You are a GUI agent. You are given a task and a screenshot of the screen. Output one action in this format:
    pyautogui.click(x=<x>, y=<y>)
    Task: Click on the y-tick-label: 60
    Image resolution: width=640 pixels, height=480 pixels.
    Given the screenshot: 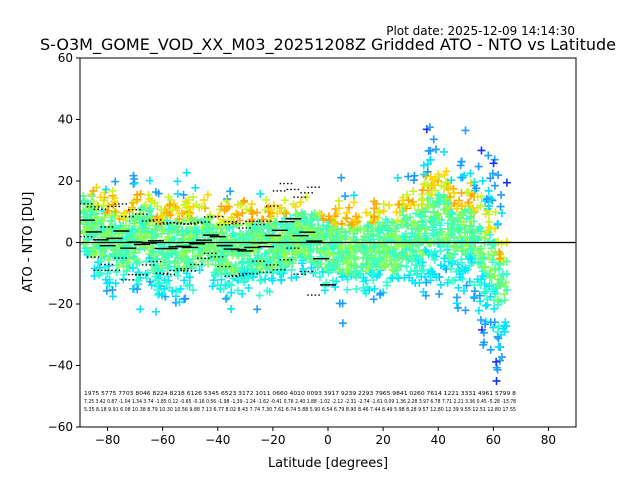 What is the action you would take?
    pyautogui.click(x=65, y=58)
    